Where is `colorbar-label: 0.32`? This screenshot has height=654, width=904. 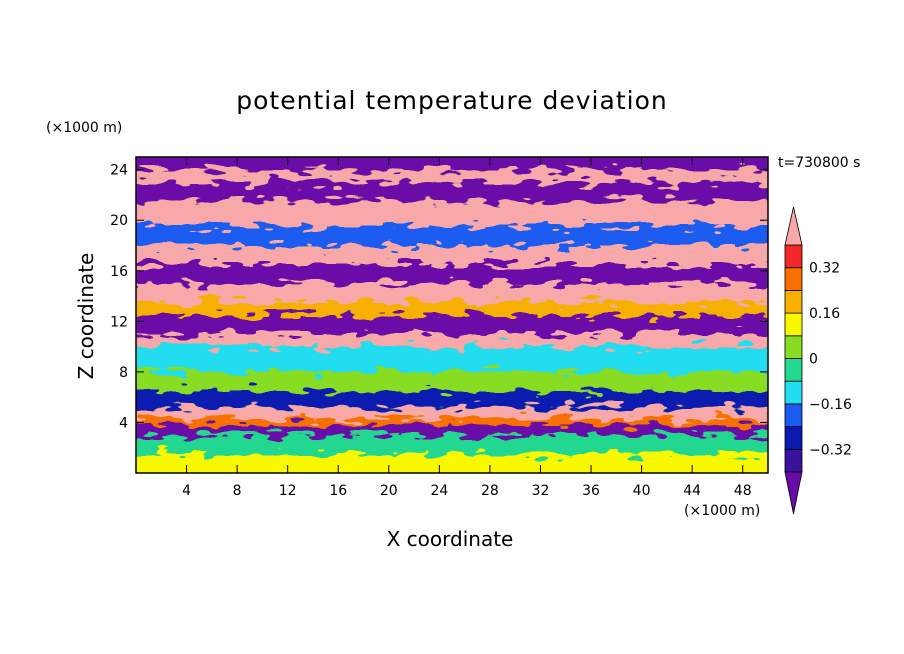
colorbar-label: 0.32 is located at coordinates (824, 269).